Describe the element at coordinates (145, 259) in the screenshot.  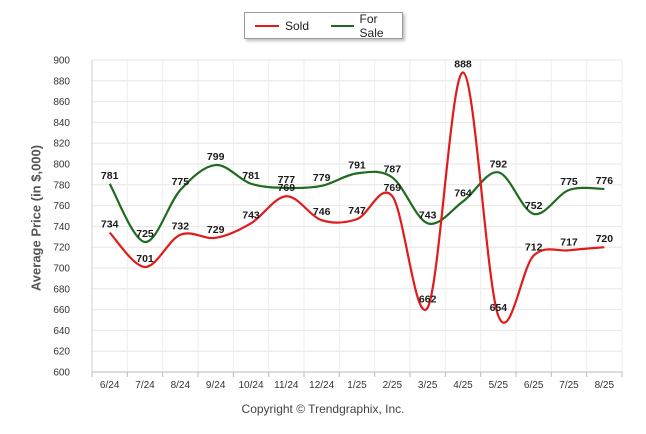
I see `data-label-sold: 701` at that location.